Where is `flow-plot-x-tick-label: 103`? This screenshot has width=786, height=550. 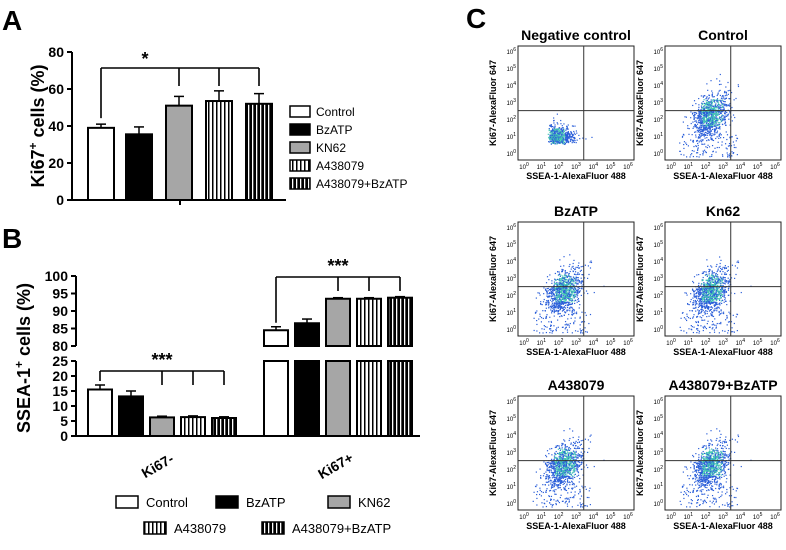 flow-plot-x-tick-label: 103 is located at coordinates (723, 166).